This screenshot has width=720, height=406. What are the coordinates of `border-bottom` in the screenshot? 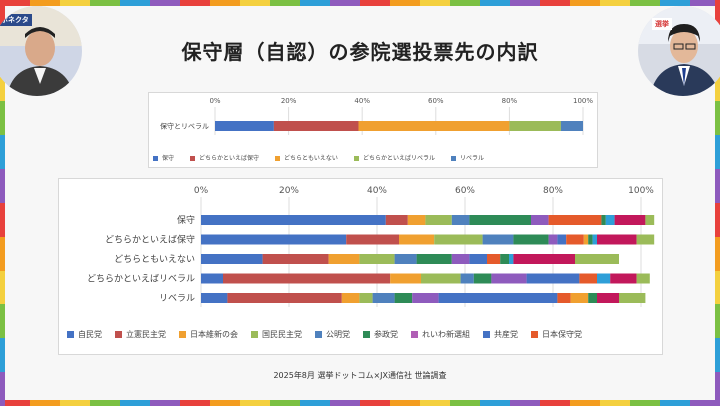 It's located at (360, 403).